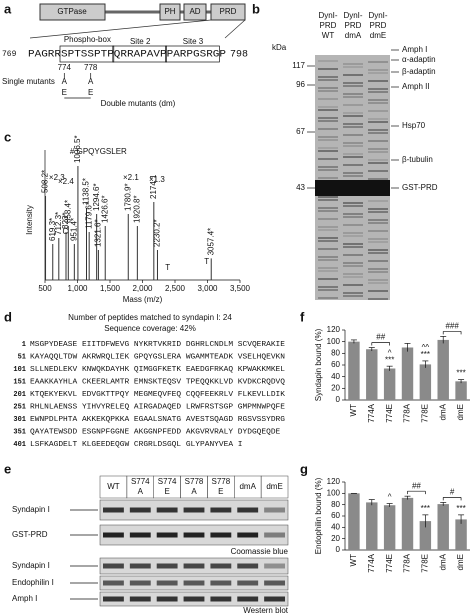 Image resolution: width=474 pixels, height=615 pixels. Describe the element at coordinates (33, 582) in the screenshot. I see `blot-row-label: Endophilin I` at that location.